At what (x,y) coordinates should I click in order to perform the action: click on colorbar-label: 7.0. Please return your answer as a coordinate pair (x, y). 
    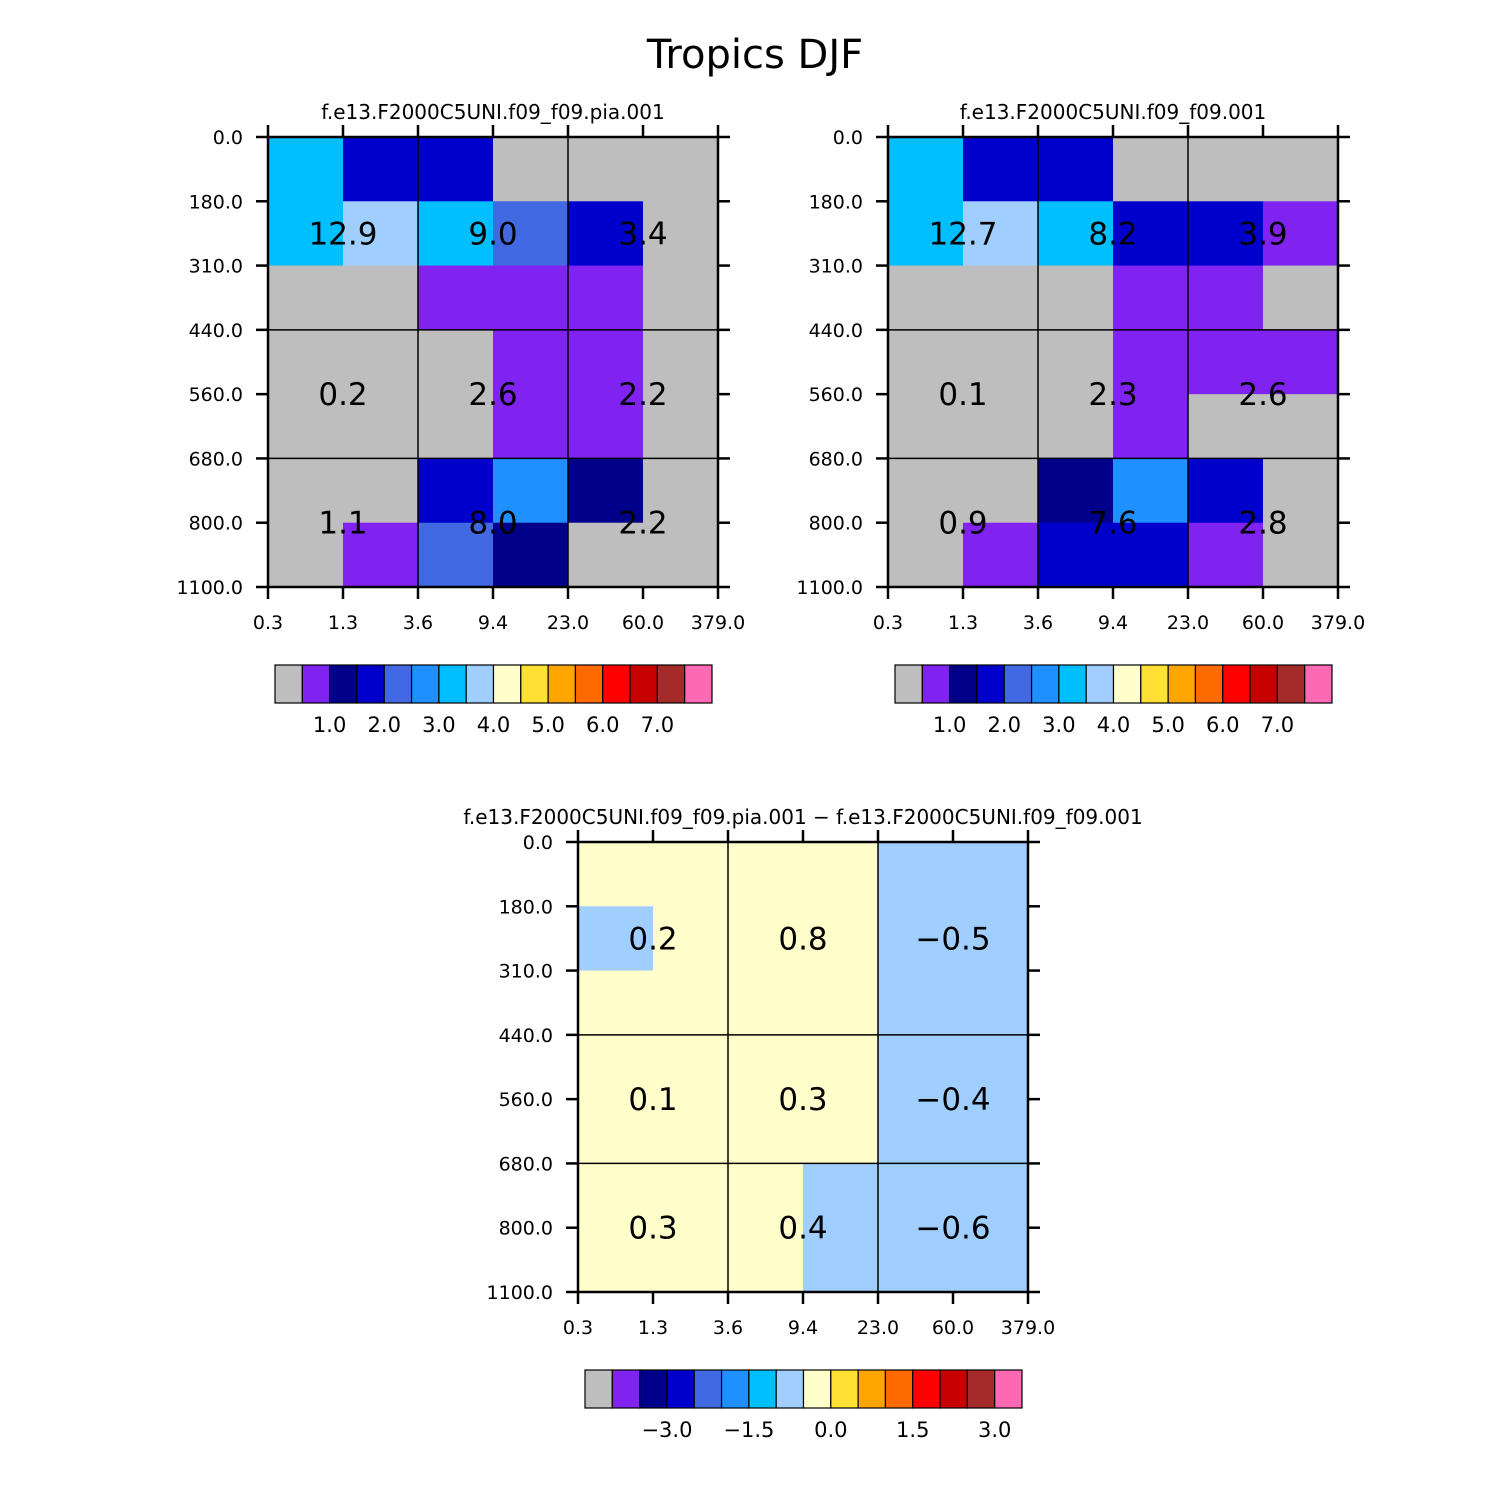
    Looking at the image, I should click on (657, 725).